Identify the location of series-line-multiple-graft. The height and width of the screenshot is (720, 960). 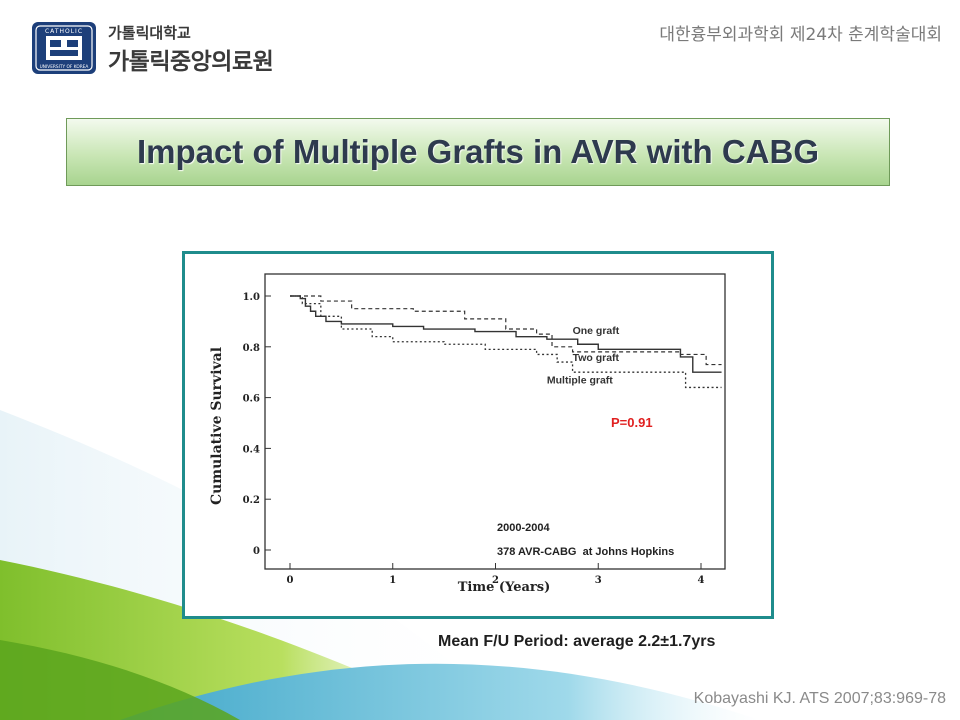
(506, 342).